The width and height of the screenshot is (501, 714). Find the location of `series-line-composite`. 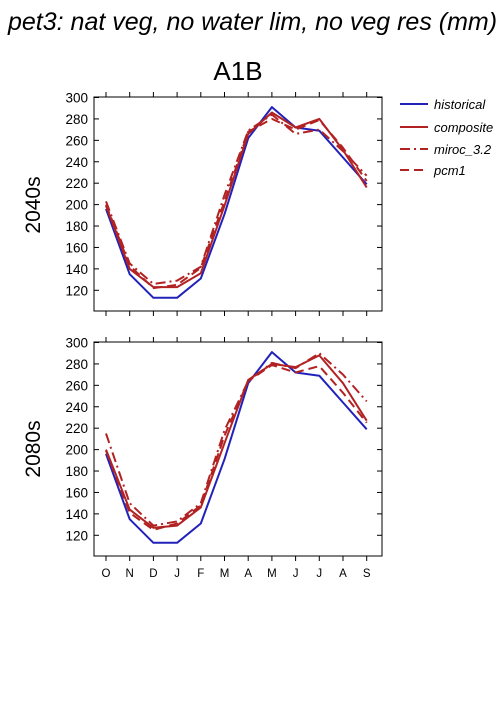

series-line-composite is located at coordinates (236, 441).